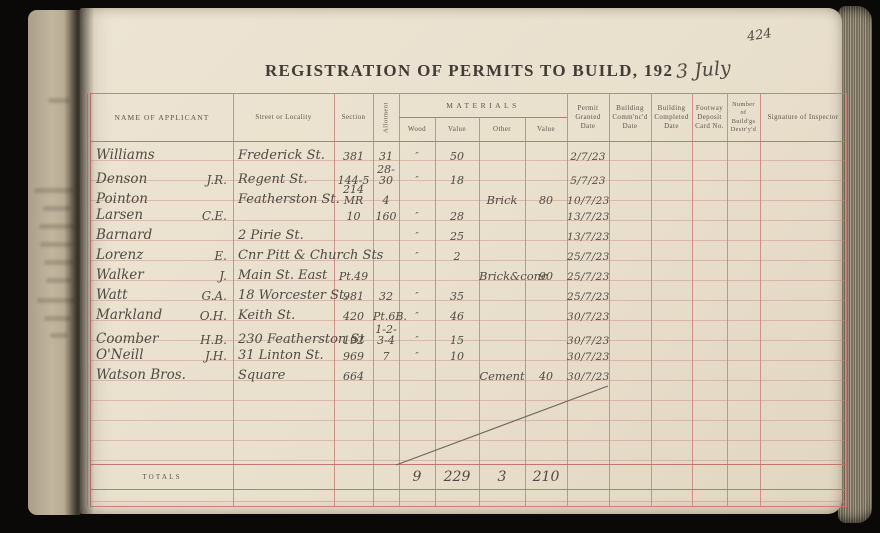 The width and height of the screenshot is (880, 533). I want to click on applicant-initials: H.B., so click(213, 340).